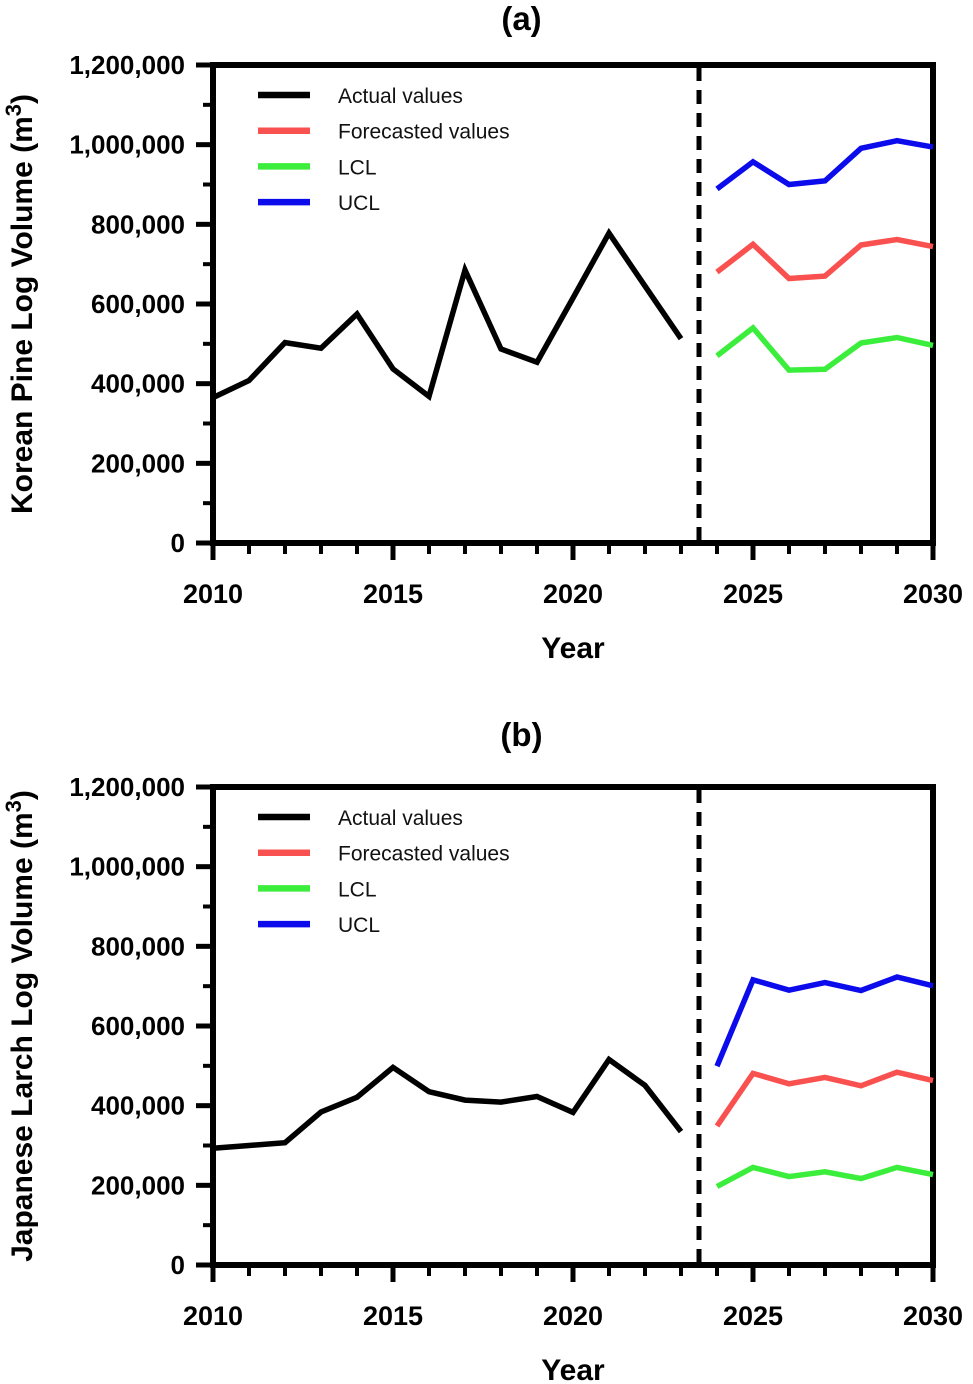 Image resolution: width=973 pixels, height=1384 pixels. I want to click on y-axis-title: Korean Pine Log Volume (m3), so click(20, 304).